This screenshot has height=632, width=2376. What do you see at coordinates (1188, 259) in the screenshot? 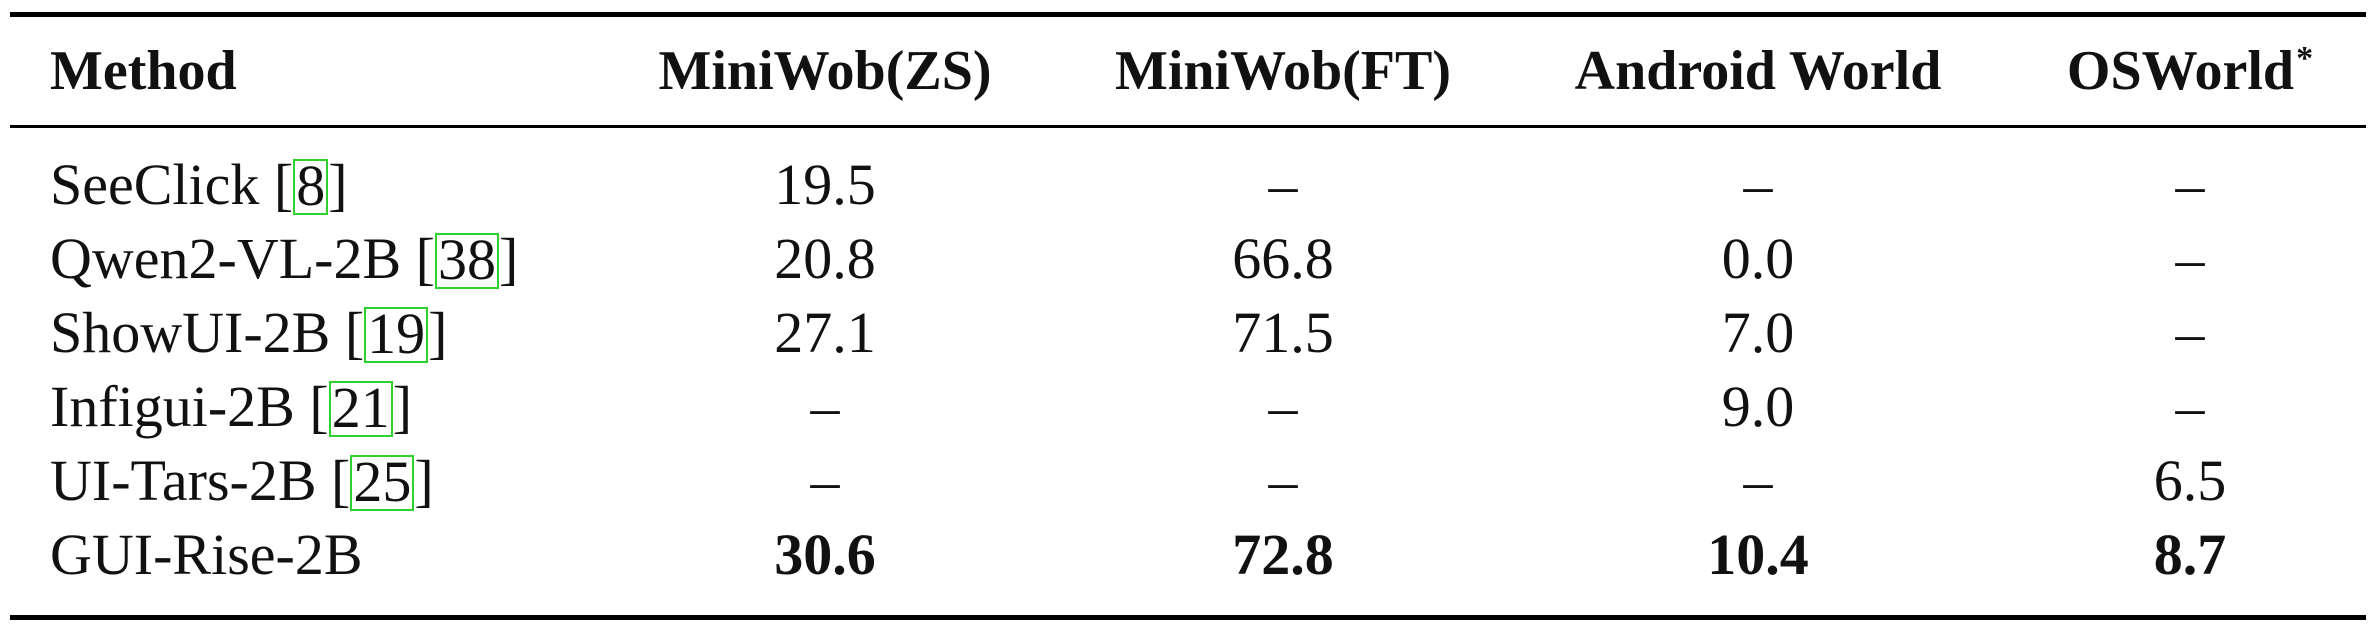
I see `table-row: Qwen2-VL-2B [38] 20.8 66.8 0.0 –` at bounding box center [1188, 259].